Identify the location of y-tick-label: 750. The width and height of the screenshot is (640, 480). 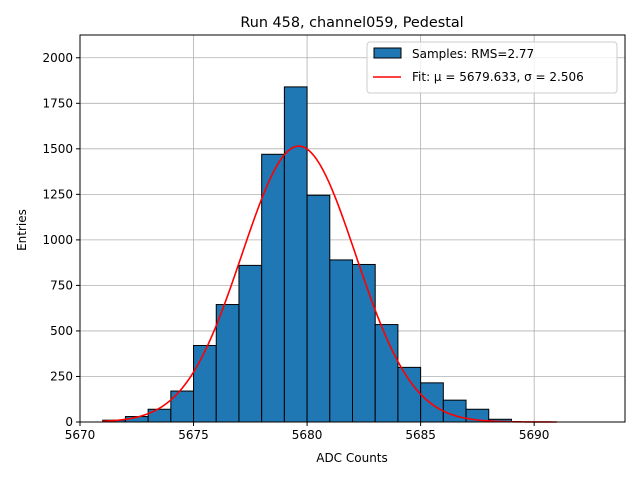
(61, 285).